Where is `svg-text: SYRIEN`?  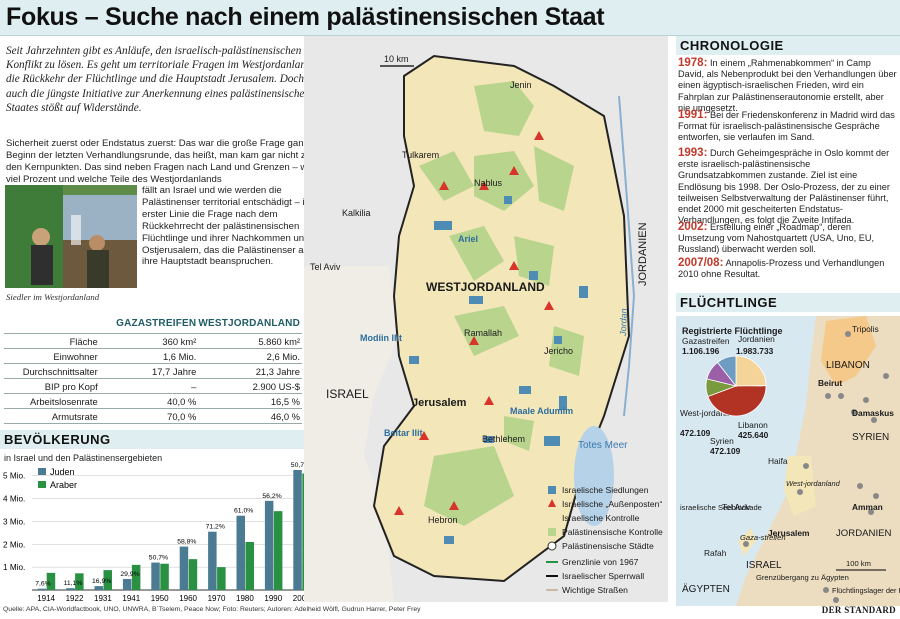 svg-text: SYRIEN is located at coordinates (870, 437).